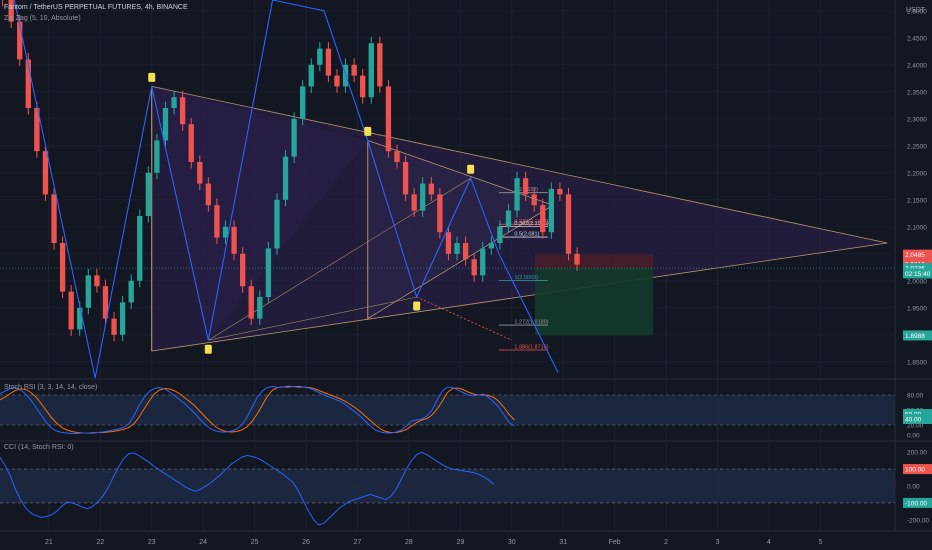  What do you see at coordinates (526, 278) in the screenshot?
I see `fib-level-label: 1(2.0003)` at bounding box center [526, 278].